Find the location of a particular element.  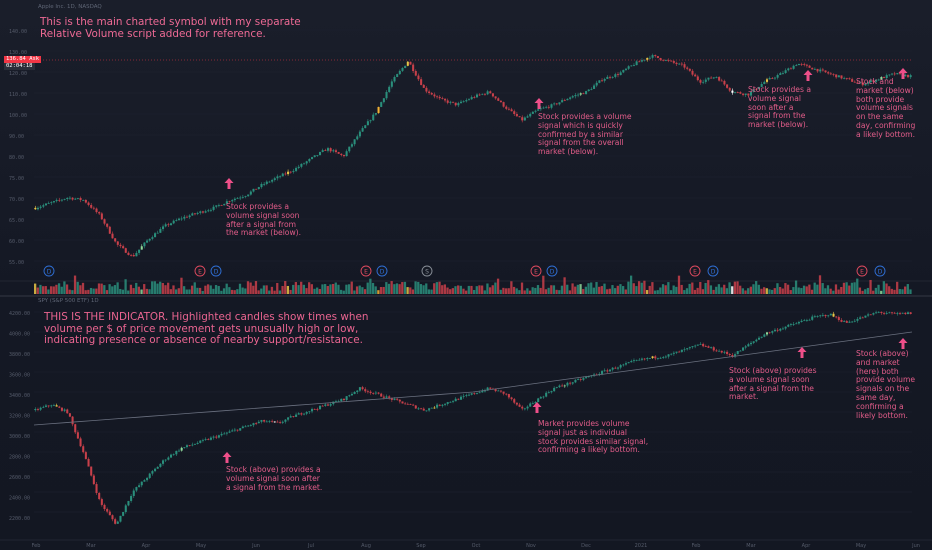

x-axis-label: Oct is located at coordinates (476, 546).